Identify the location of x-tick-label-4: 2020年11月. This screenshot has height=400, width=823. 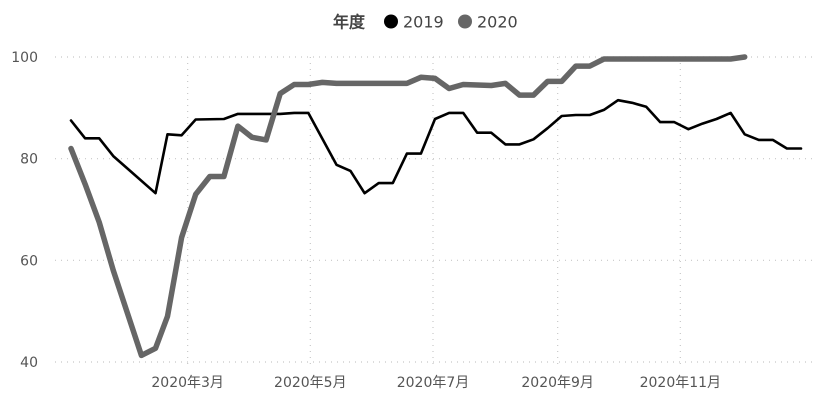
(680, 383).